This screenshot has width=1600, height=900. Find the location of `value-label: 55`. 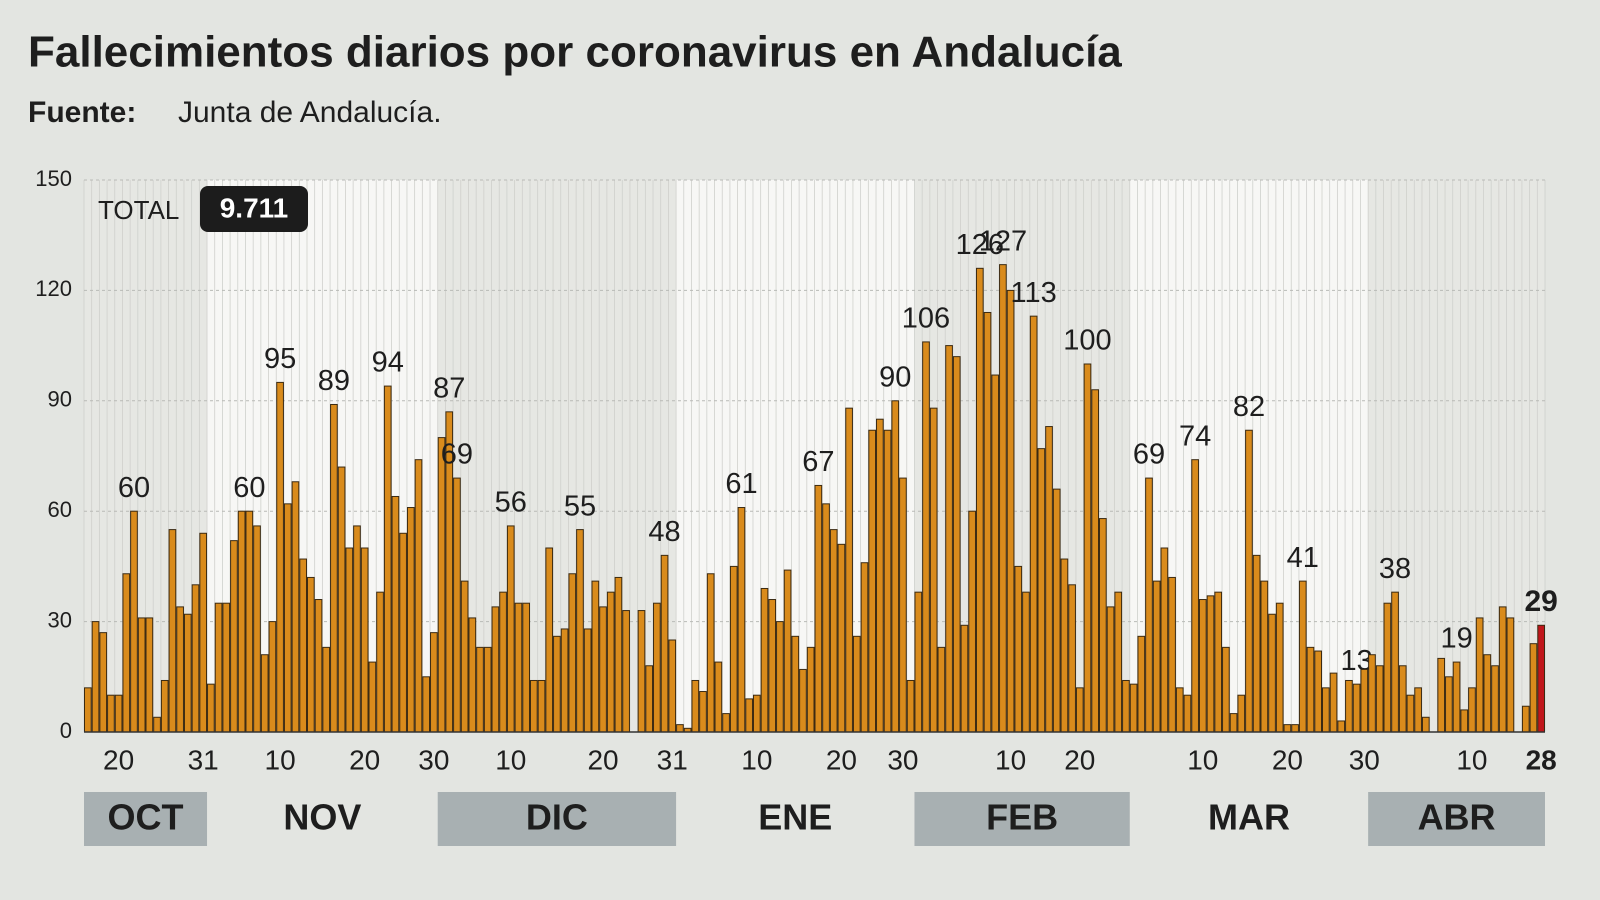

value-label: 55 is located at coordinates (580, 506).